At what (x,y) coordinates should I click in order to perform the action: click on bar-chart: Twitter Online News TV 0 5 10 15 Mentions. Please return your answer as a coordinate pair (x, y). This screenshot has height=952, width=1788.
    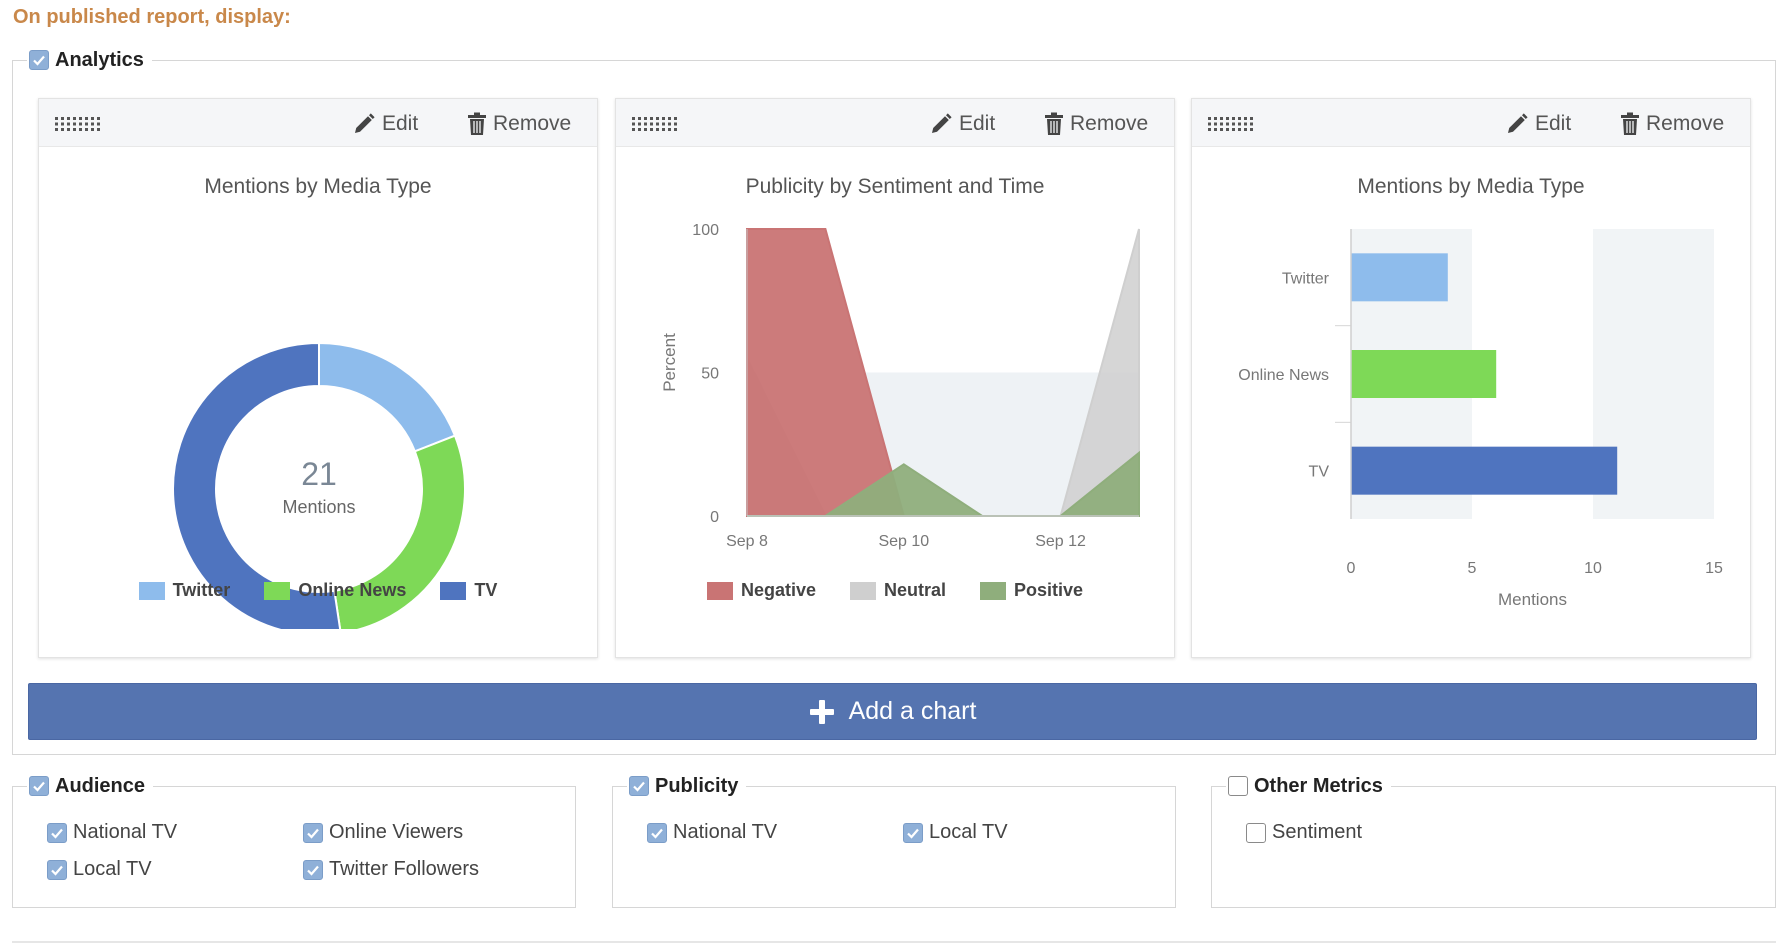
    Looking at the image, I should click on (1480, 419).